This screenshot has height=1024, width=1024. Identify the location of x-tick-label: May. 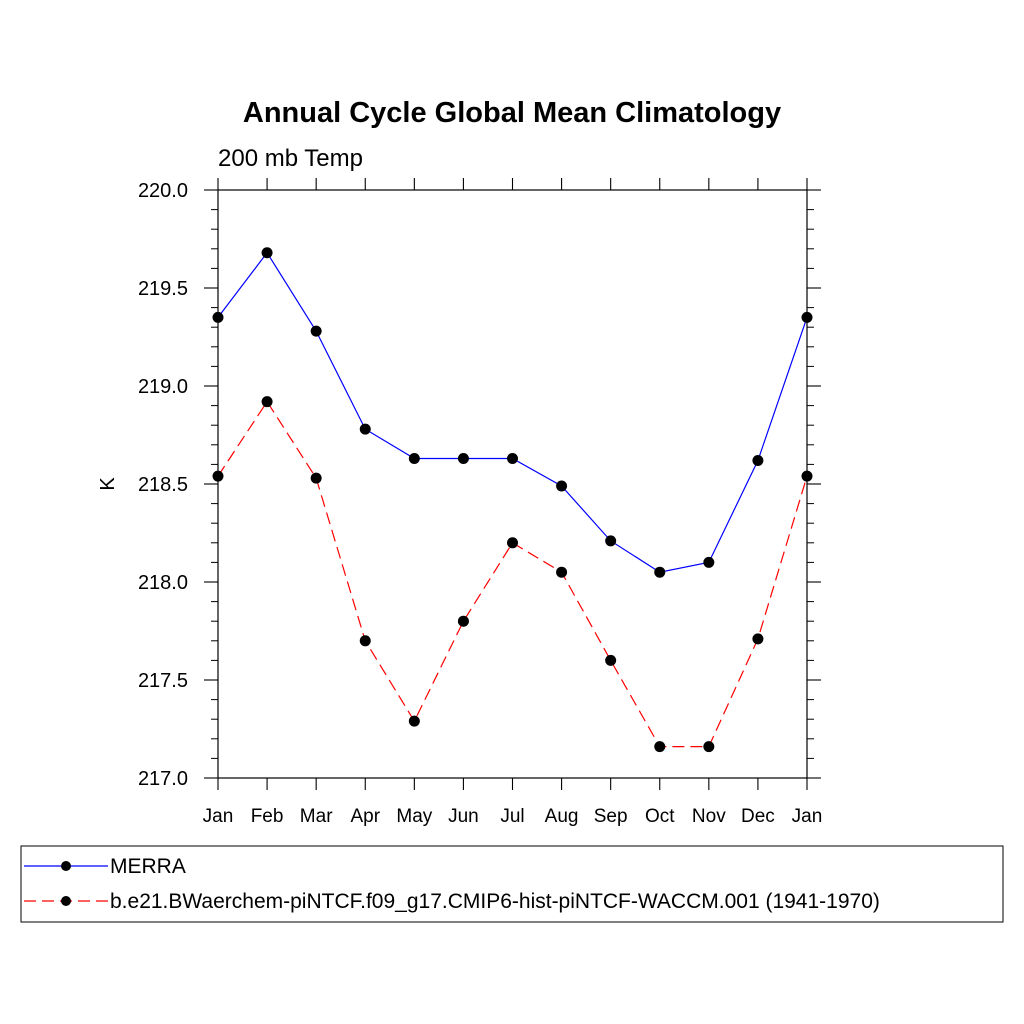
(414, 816).